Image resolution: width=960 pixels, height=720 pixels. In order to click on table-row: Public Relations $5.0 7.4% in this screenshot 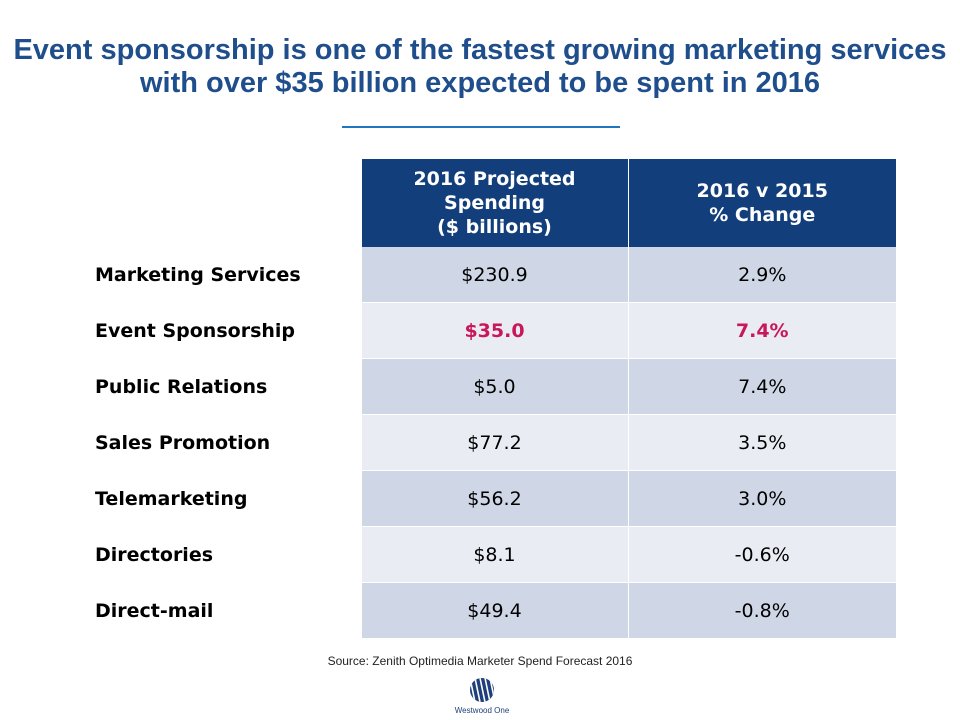, I will do `click(484, 386)`.